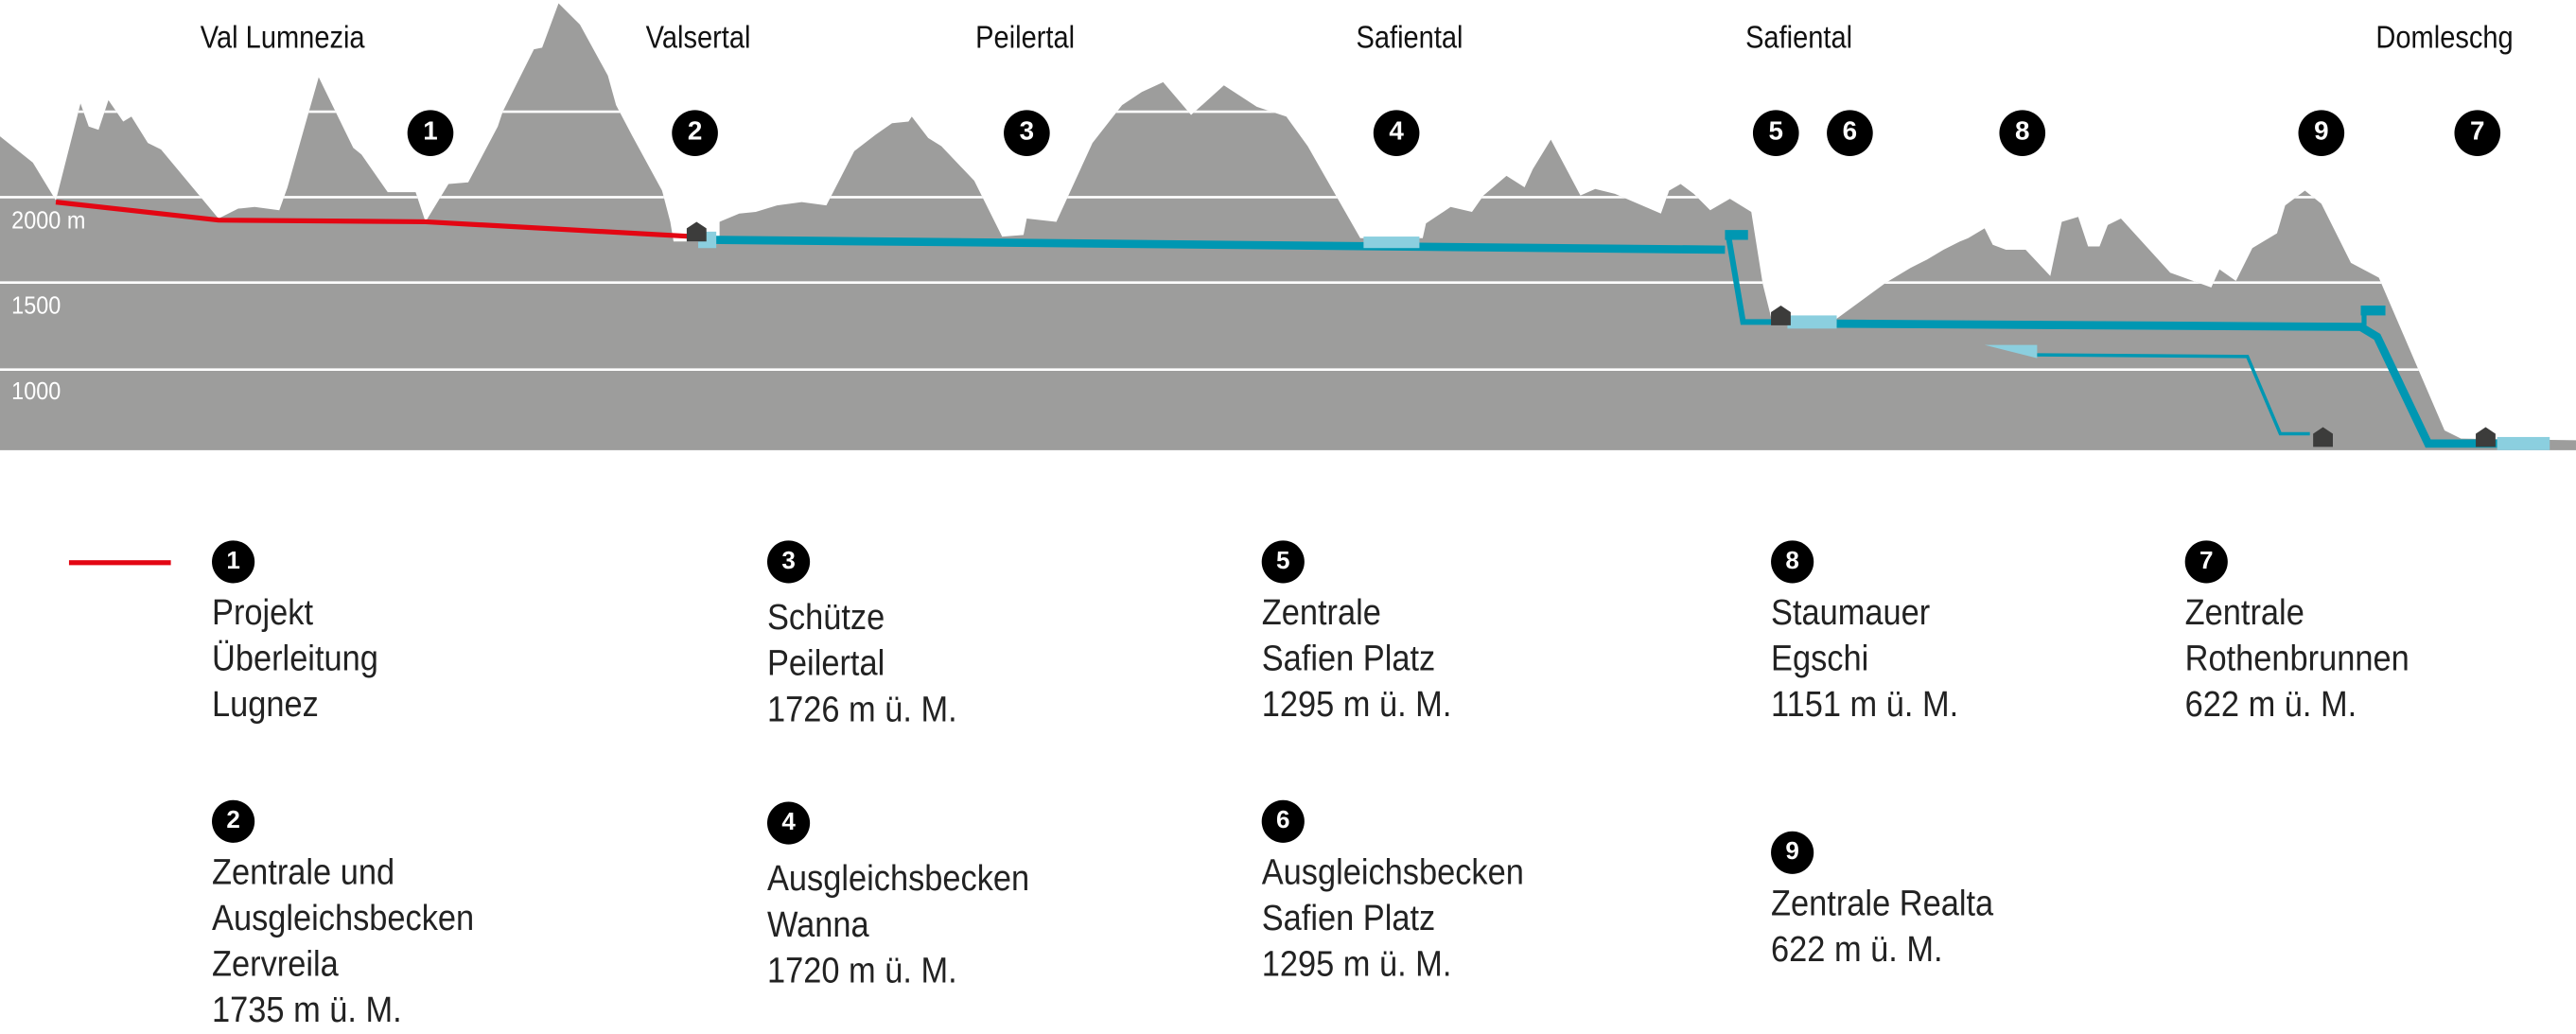 This screenshot has height=1034, width=2576. What do you see at coordinates (696, 231) in the screenshot?
I see `powerhouse-zervreila-icon` at bounding box center [696, 231].